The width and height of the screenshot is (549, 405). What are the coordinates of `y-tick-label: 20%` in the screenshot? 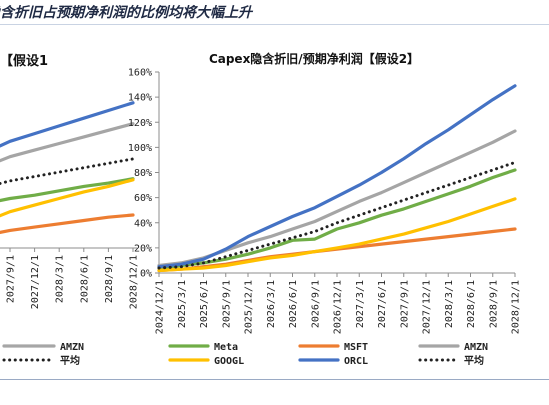 It's located at (143, 248).